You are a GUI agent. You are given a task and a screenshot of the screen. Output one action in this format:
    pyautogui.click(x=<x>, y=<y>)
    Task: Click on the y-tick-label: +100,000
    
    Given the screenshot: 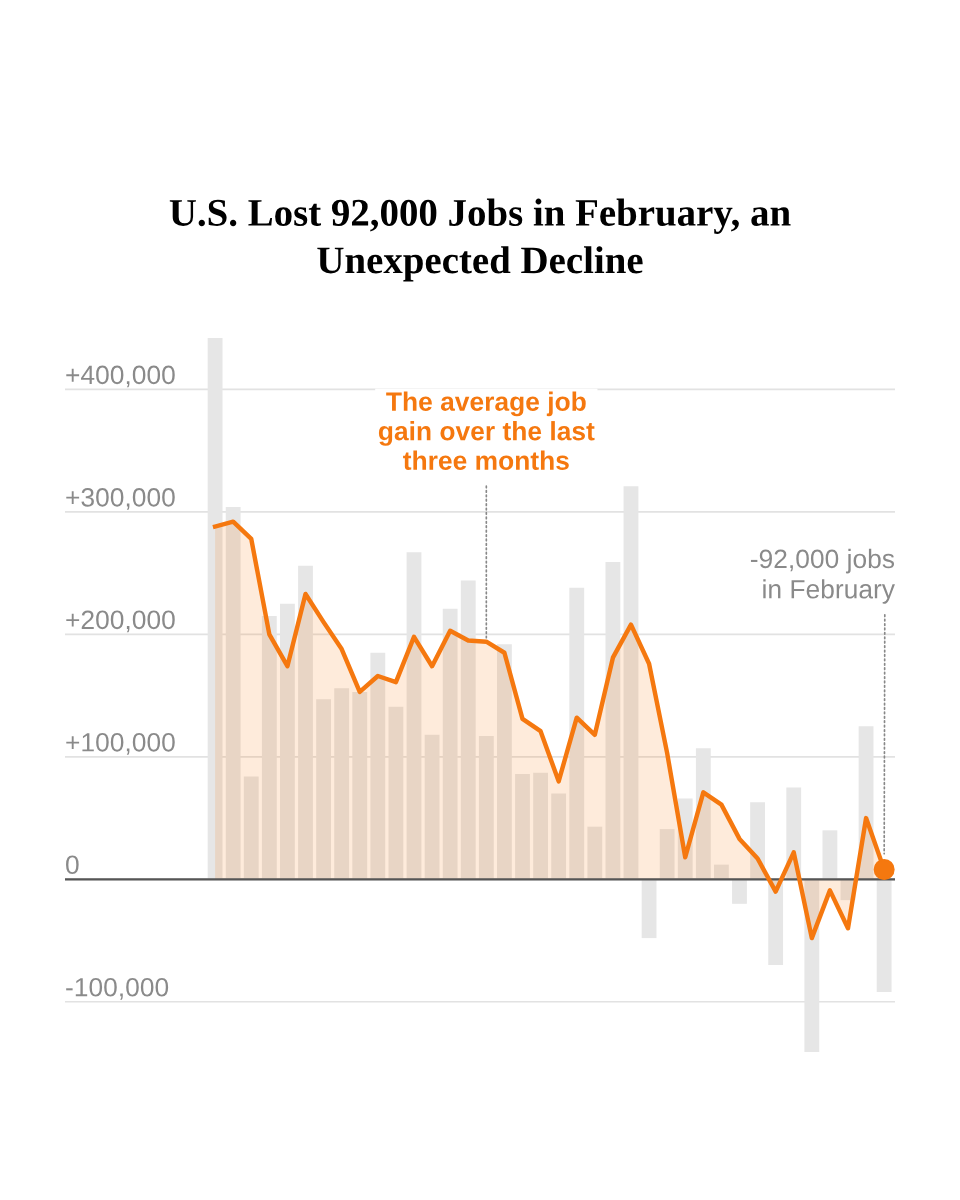 What is the action you would take?
    pyautogui.click(x=120, y=743)
    